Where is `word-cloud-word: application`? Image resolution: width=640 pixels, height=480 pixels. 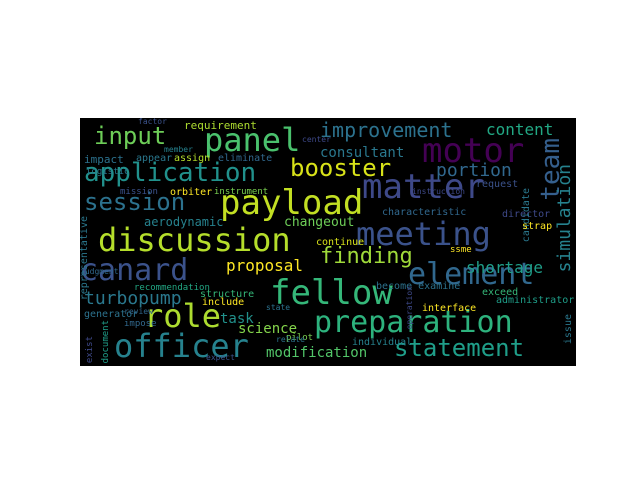 word-cloud-word: application is located at coordinates (170, 173).